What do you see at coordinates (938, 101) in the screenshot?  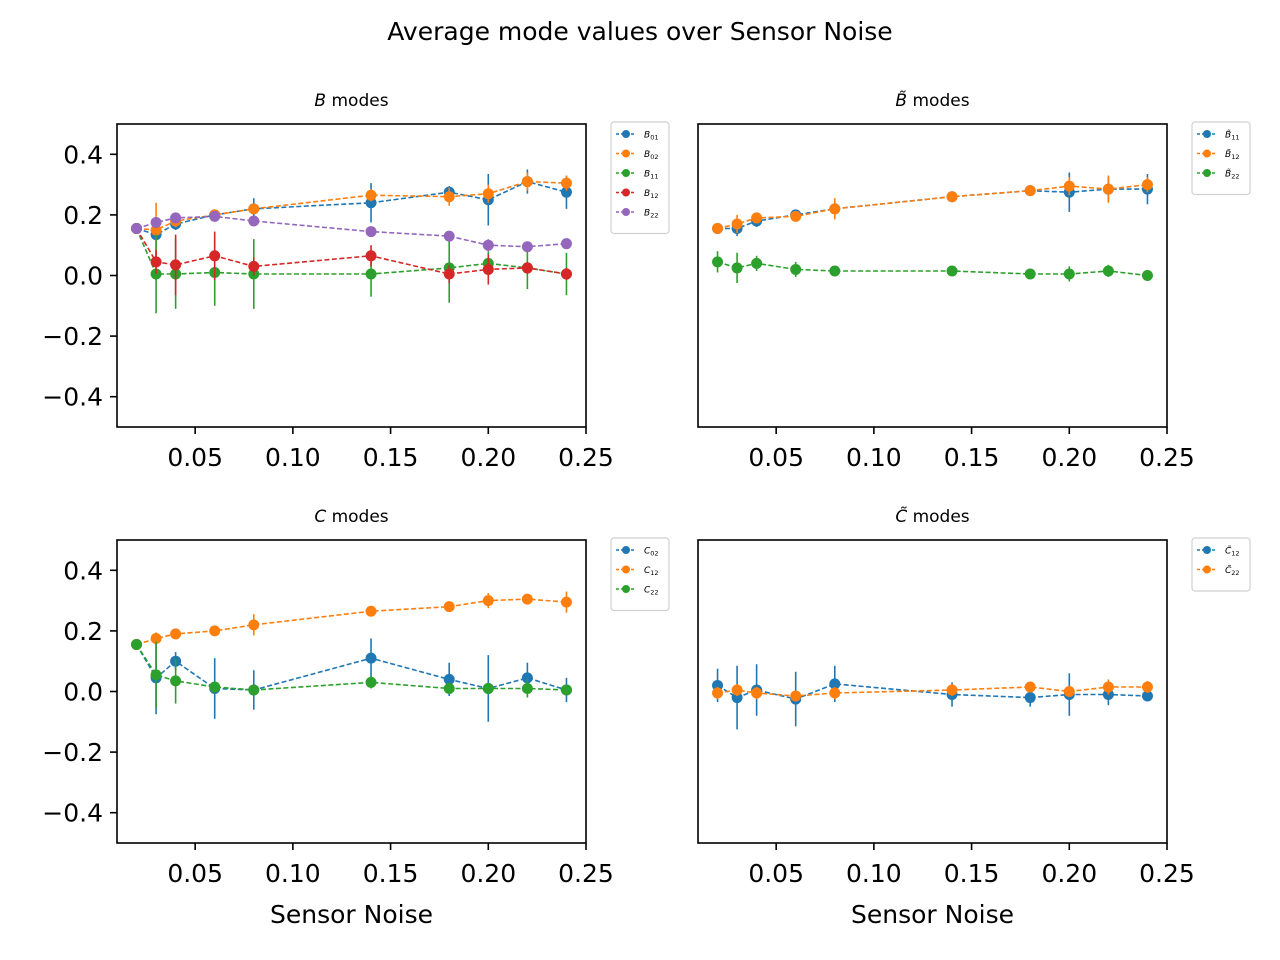 I see `panel-title-text: modes` at bounding box center [938, 101].